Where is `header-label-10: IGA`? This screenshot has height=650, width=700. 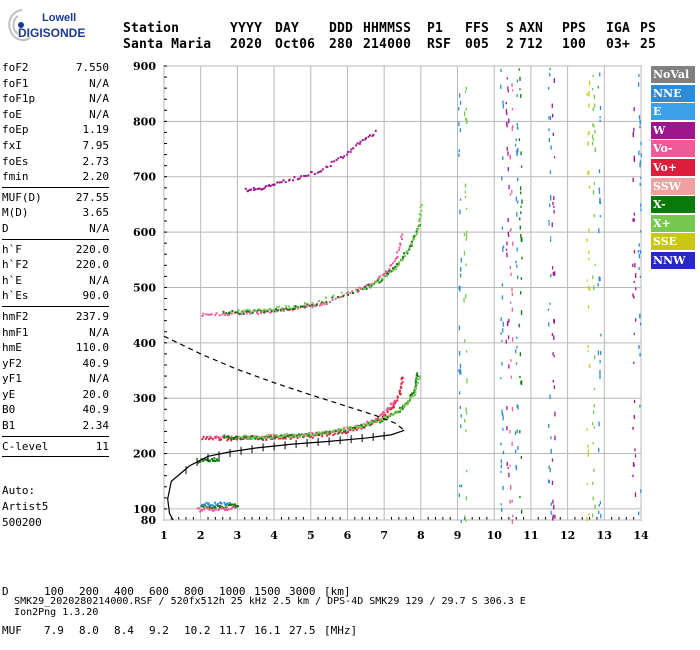 header-label-10: IGA is located at coordinates (618, 28).